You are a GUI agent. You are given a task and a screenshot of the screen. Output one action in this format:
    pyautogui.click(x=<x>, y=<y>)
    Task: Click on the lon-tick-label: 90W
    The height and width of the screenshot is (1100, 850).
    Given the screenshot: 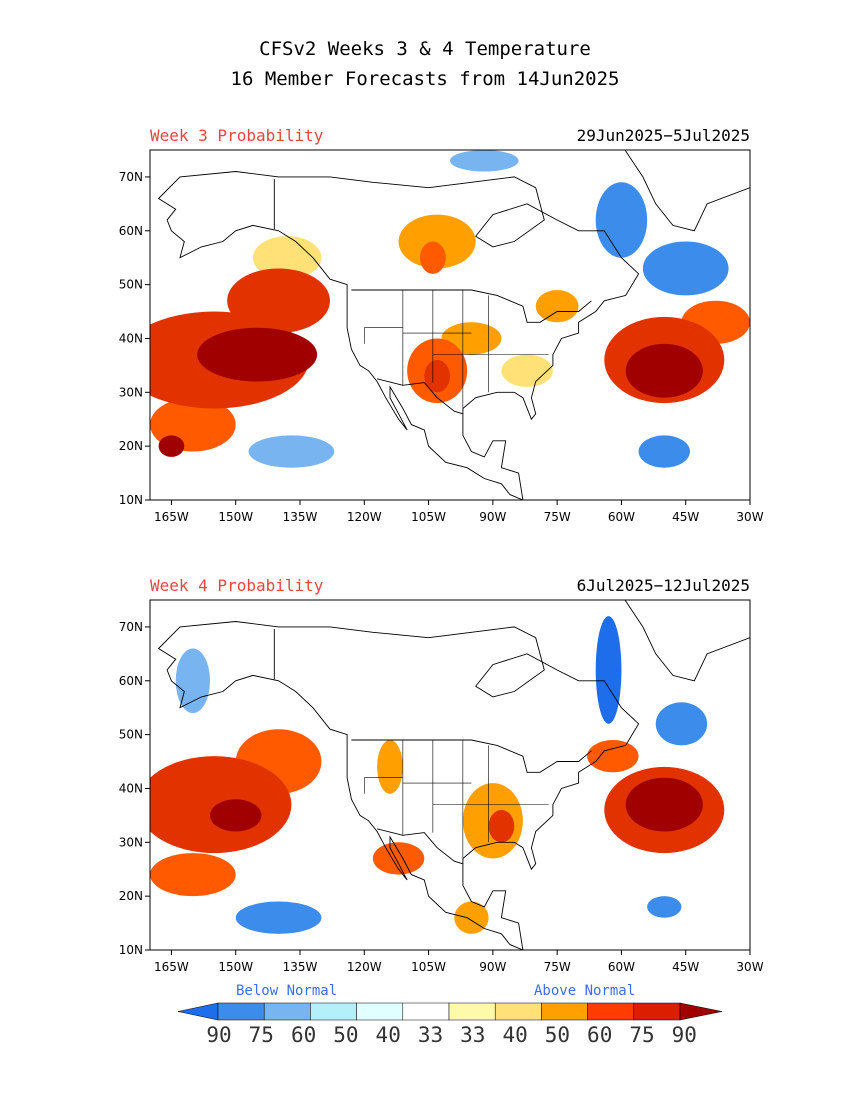 What is the action you would take?
    pyautogui.click(x=492, y=517)
    